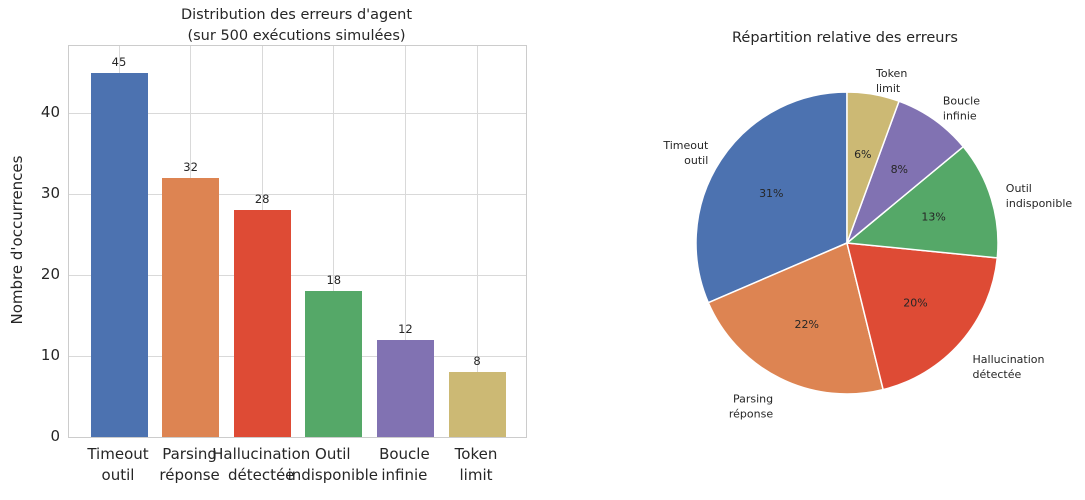  What do you see at coordinates (190, 166) in the screenshot?
I see `bar-value-label: 32` at bounding box center [190, 166].